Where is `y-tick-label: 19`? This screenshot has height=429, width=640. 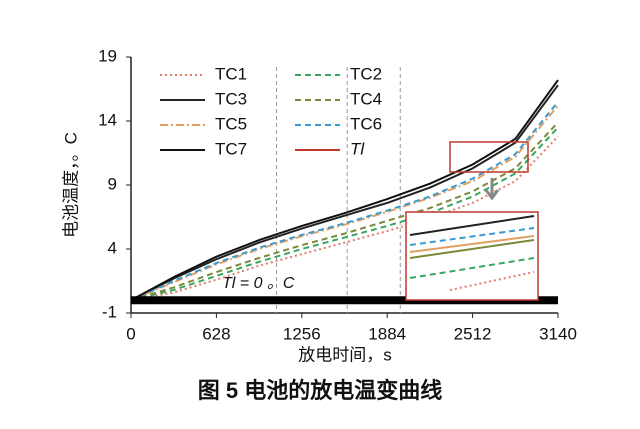
y-tick-label: 19 is located at coordinates (107, 55).